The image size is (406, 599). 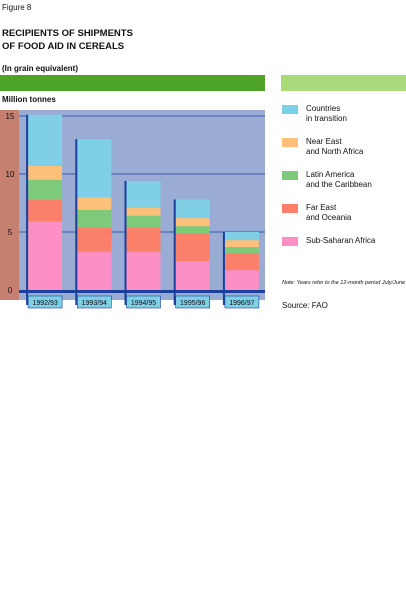 What do you see at coordinates (356, 114) in the screenshot?
I see `legend-label: Countries in transition` at bounding box center [356, 114].